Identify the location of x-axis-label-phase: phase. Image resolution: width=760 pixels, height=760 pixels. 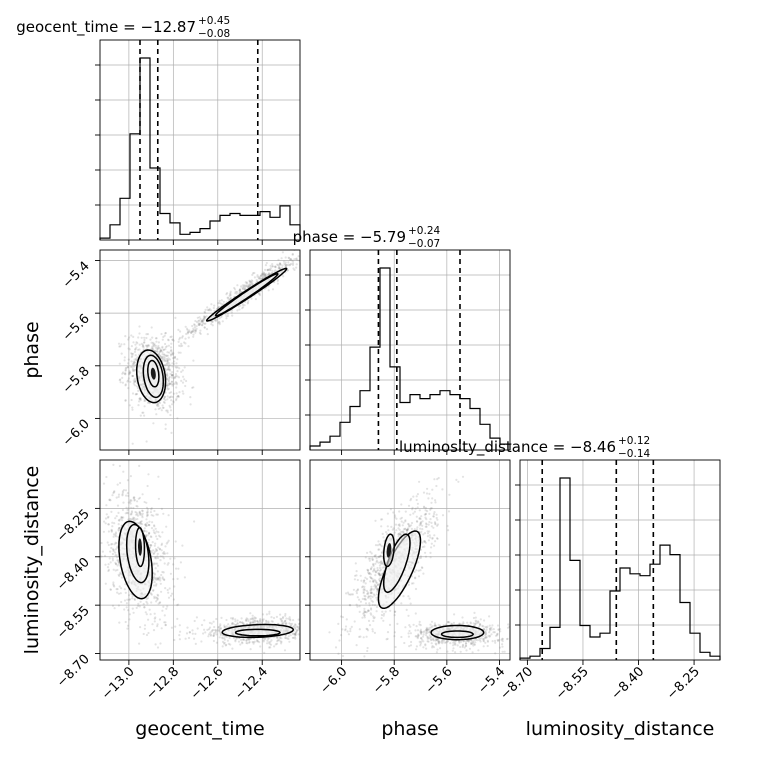
(409, 729).